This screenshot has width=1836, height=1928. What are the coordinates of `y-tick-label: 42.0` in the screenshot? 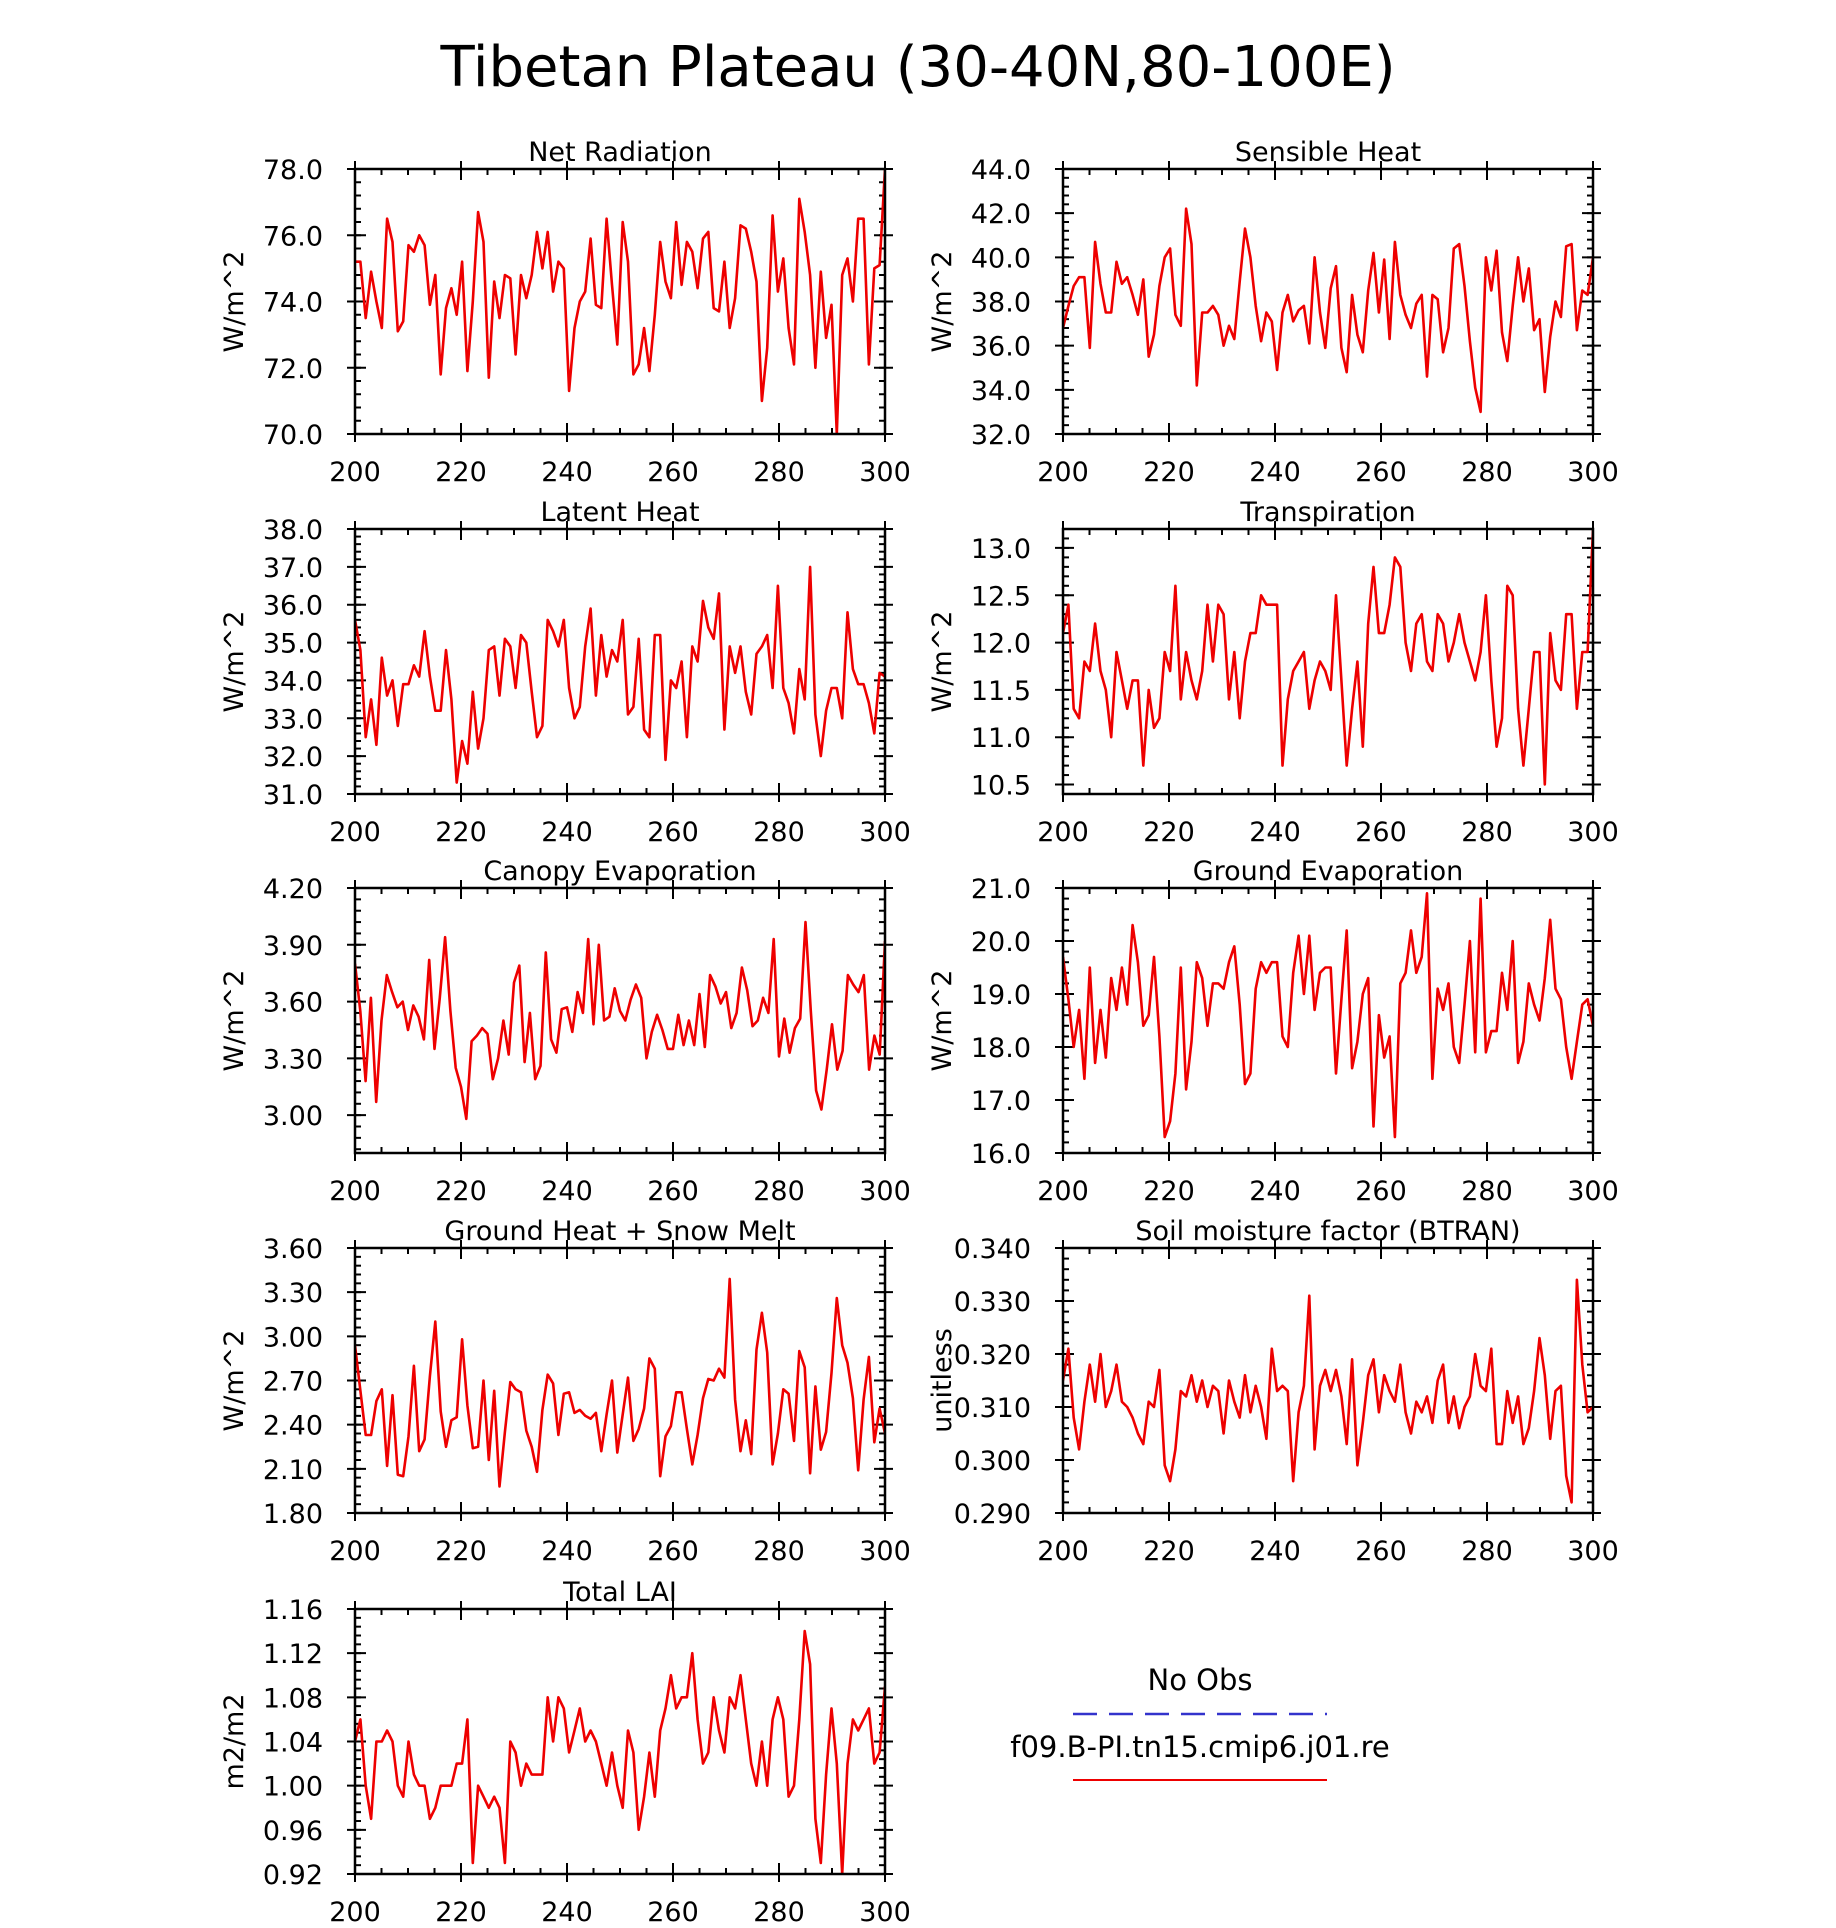 It's located at (1001, 214).